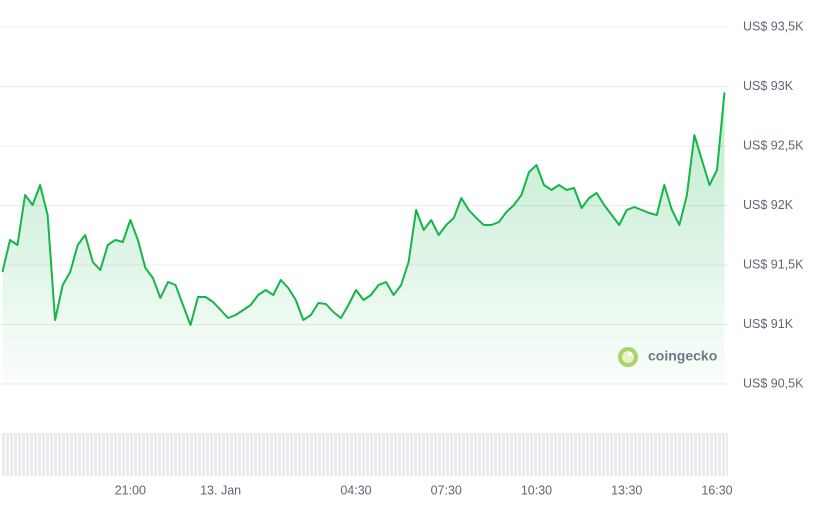 The image size is (816, 515). What do you see at coordinates (768, 86) in the screenshot?
I see `y-tick-label: US$ 93K` at bounding box center [768, 86].